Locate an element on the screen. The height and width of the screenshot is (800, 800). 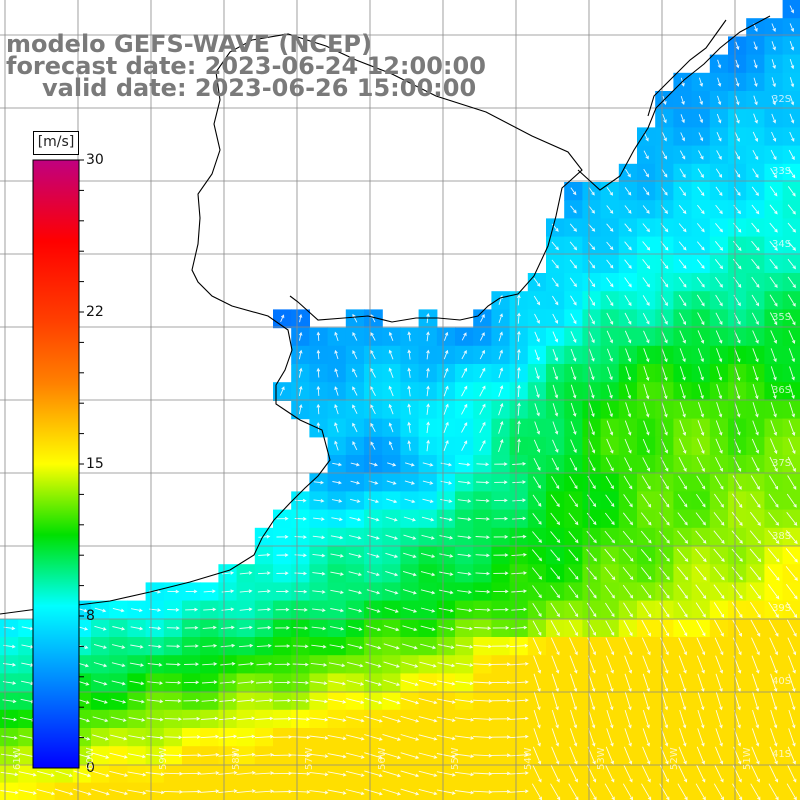
lat-label: 34S is located at coordinates (782, 244).